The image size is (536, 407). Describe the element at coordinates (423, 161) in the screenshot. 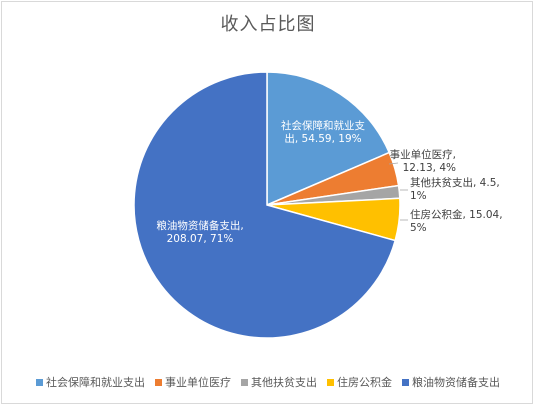

I see `data-label-public-institution-medical: 事业单位医疗, 12.13, 4%` at that location.